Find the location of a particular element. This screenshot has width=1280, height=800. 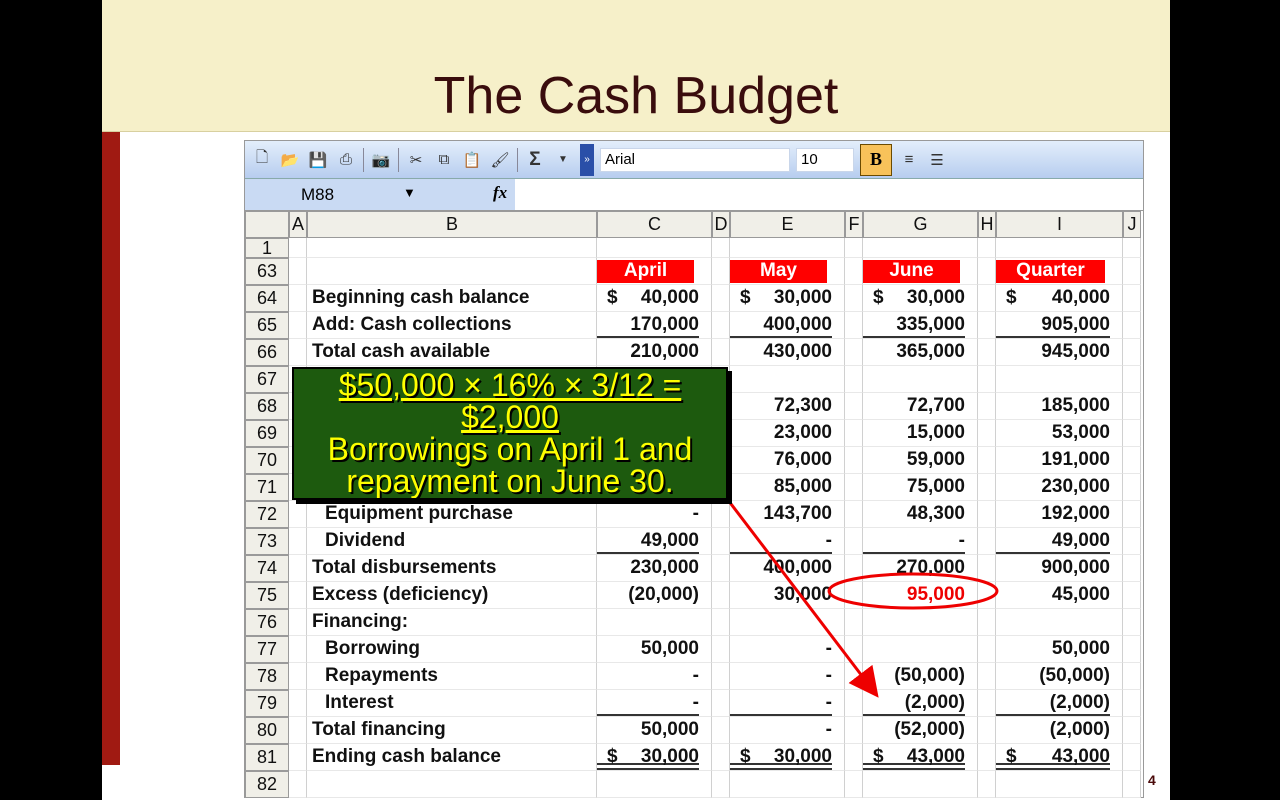

column-header-g: G is located at coordinates (920, 224).